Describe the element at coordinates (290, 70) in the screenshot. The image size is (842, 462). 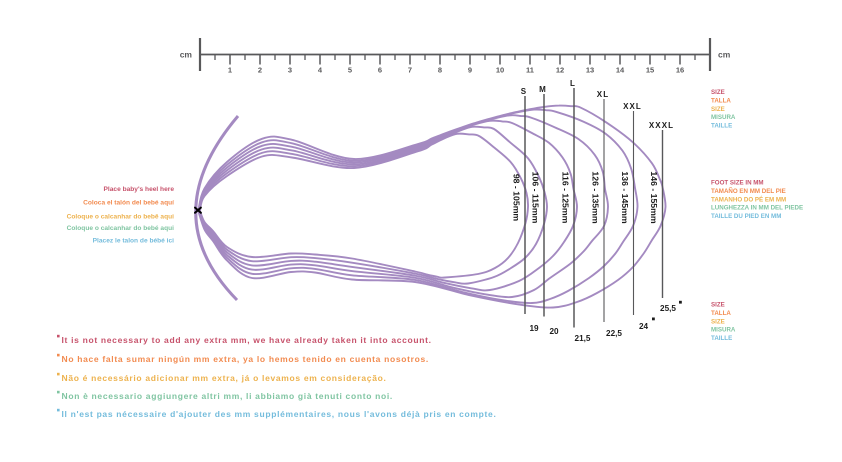
I see `svg-text: 3` at that location.